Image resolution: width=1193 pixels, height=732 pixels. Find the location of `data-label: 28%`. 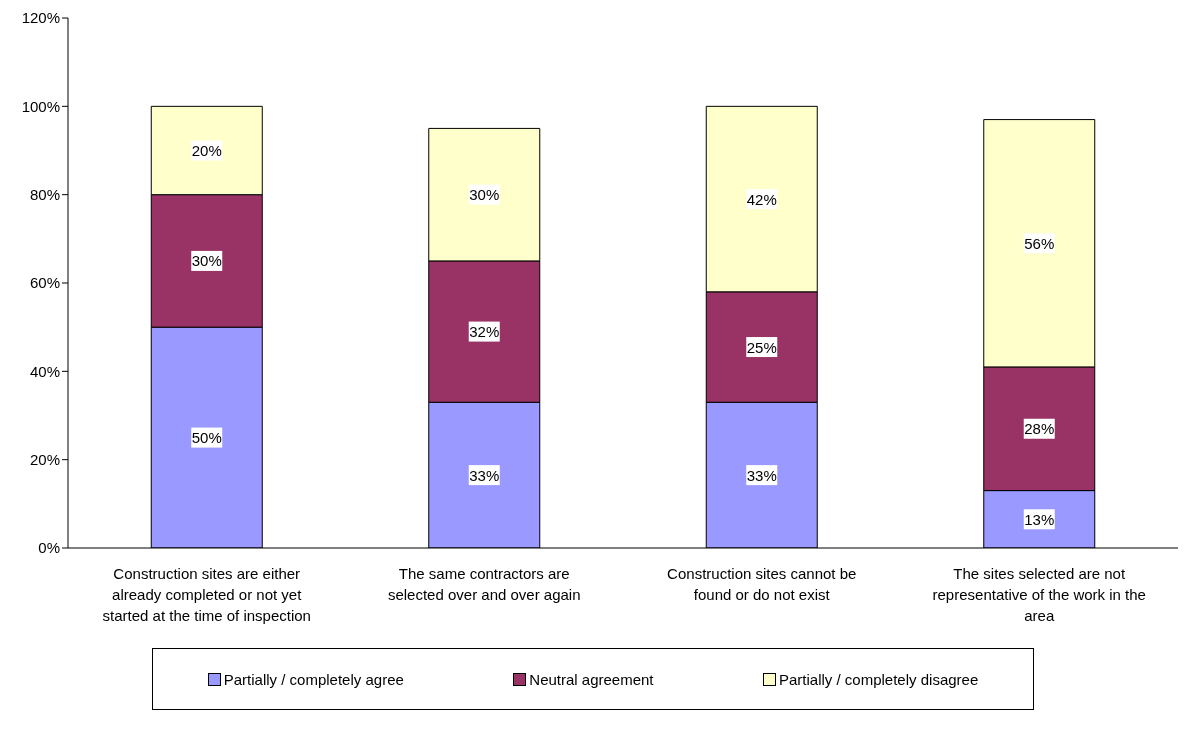

data-label: 28% is located at coordinates (1039, 429).